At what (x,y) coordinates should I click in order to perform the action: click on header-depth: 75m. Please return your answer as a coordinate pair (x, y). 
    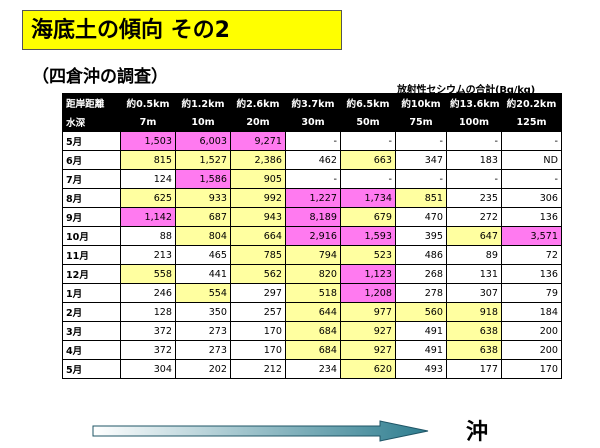
    Looking at the image, I should click on (421, 122).